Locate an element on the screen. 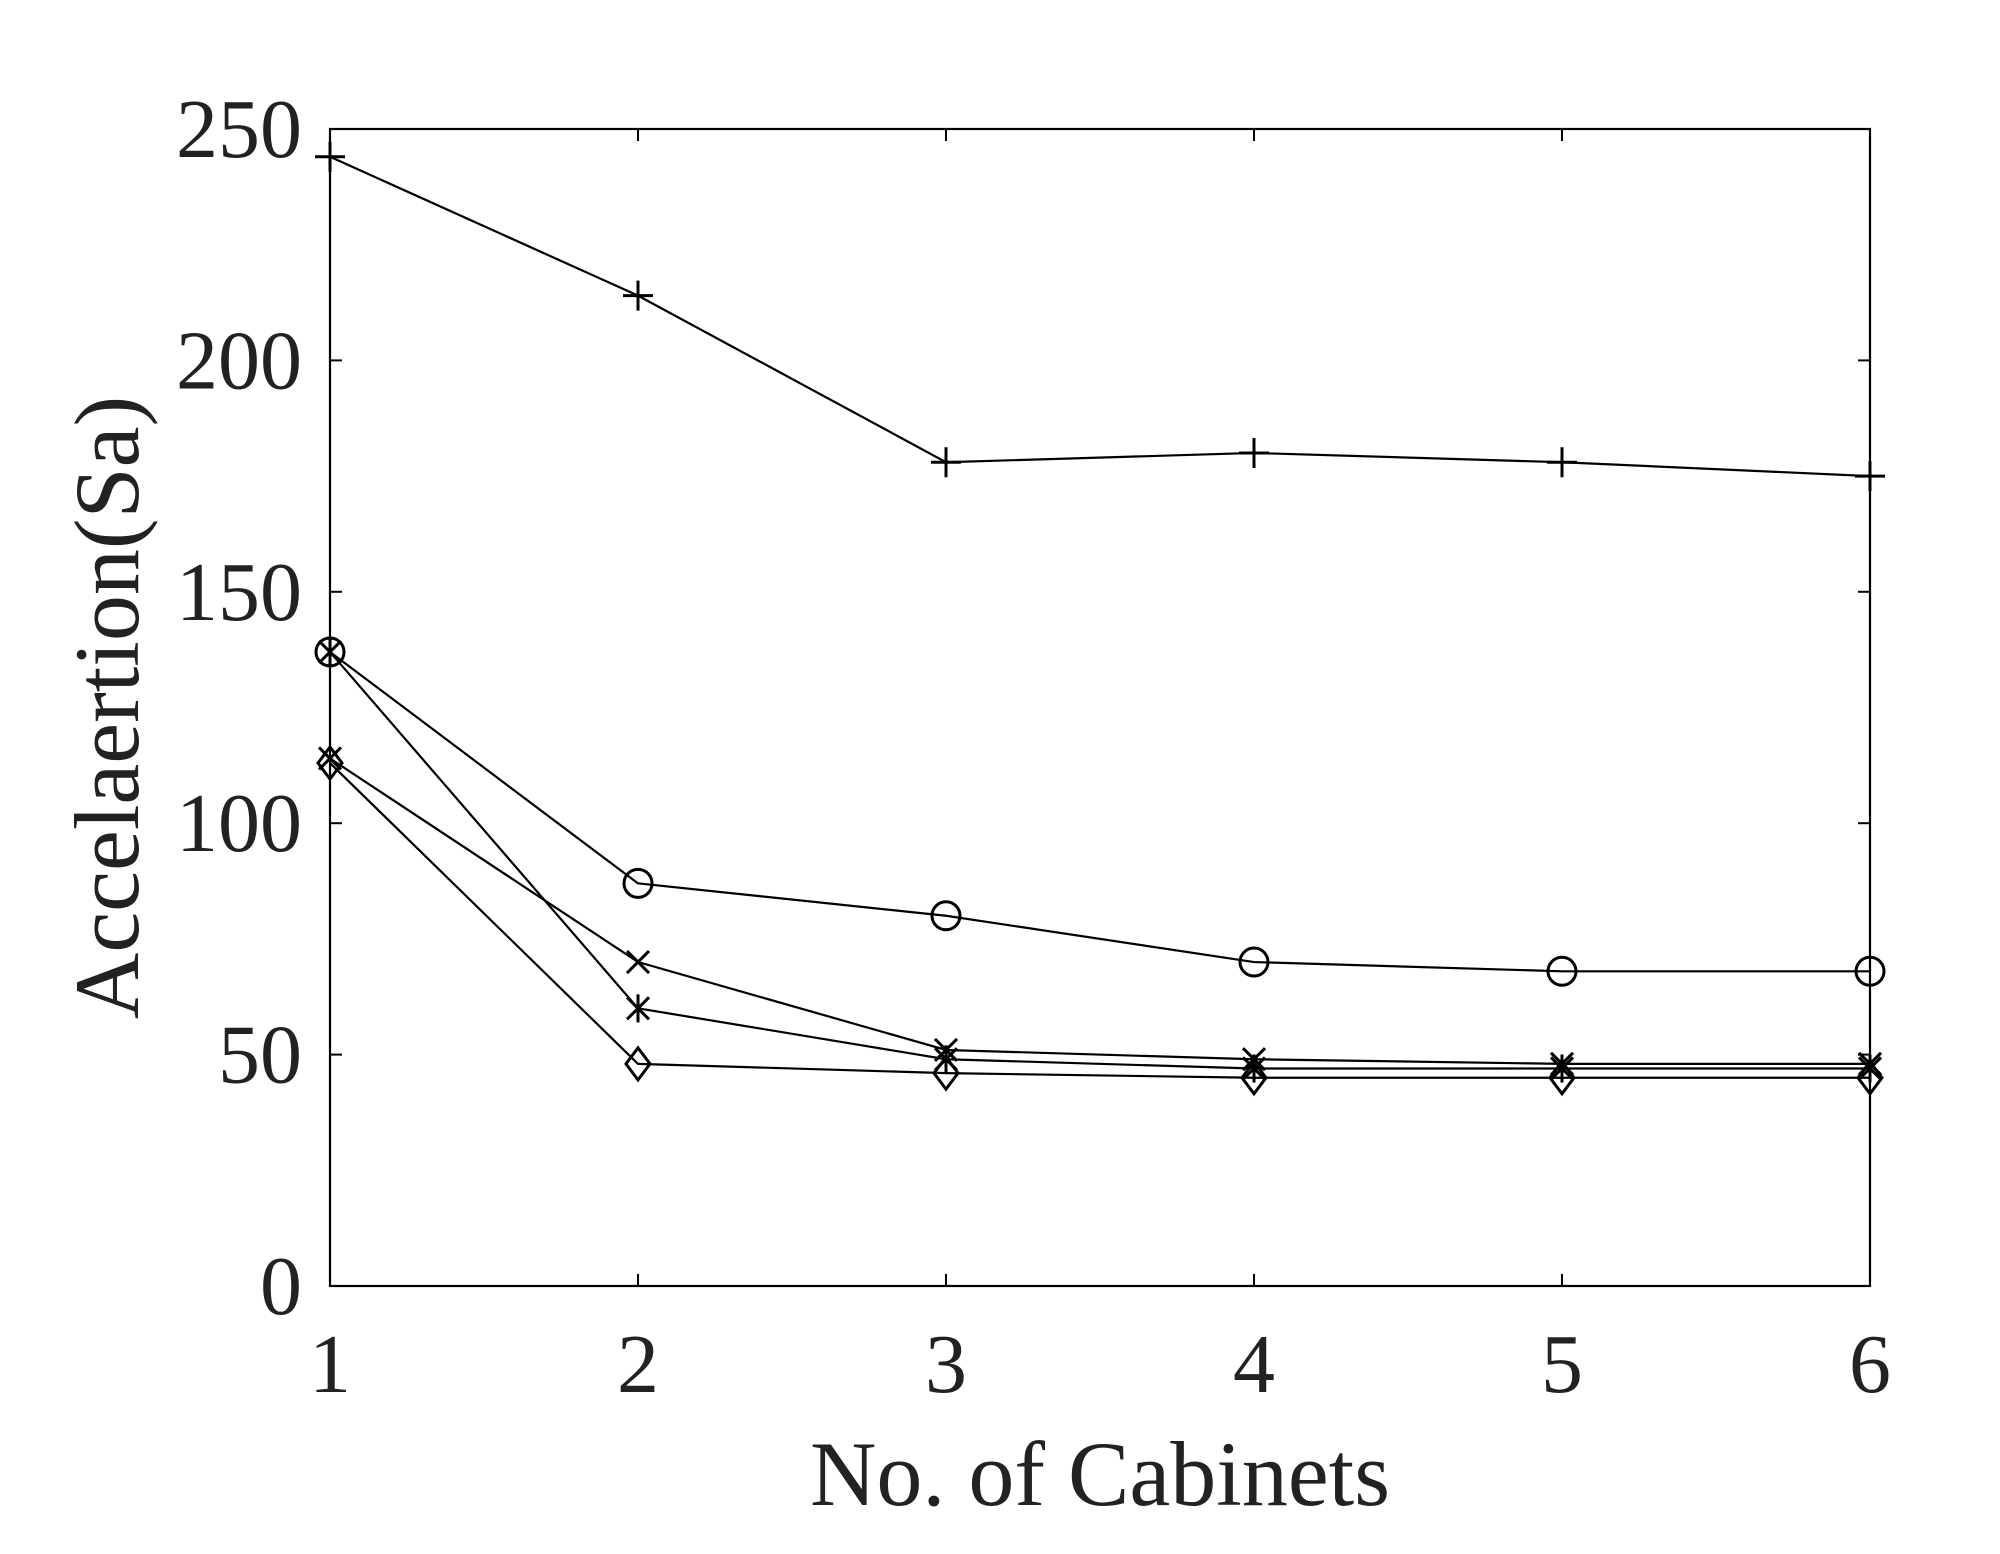 The width and height of the screenshot is (2000, 1554). x-tick-label: 1 is located at coordinates (330, 1364).